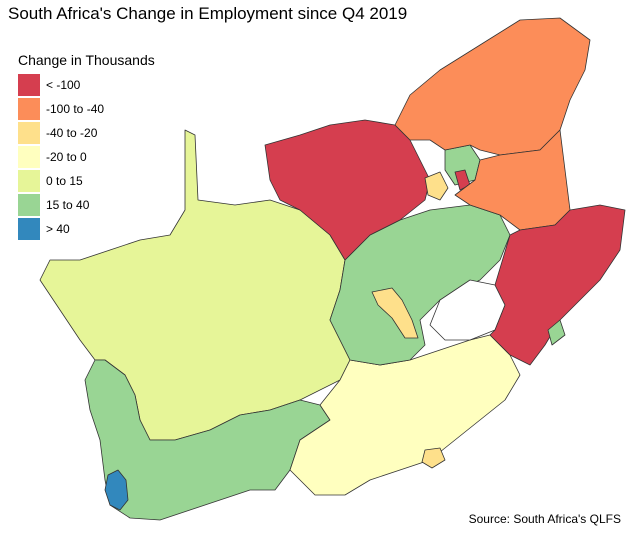  What do you see at coordinates (556, 332) in the screenshot?
I see `region-kzn-coast` at bounding box center [556, 332].